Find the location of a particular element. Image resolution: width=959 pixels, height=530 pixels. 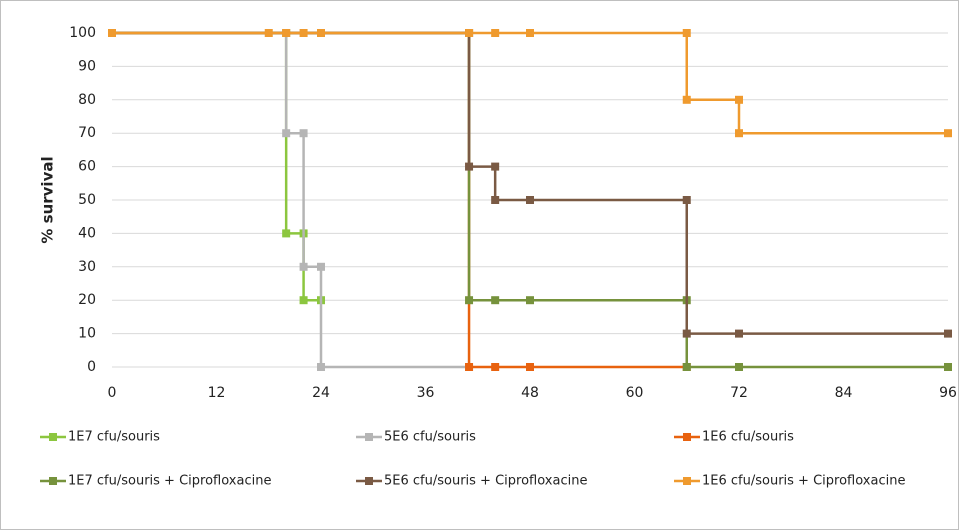

y-tick-label: 50 is located at coordinates (87, 200).